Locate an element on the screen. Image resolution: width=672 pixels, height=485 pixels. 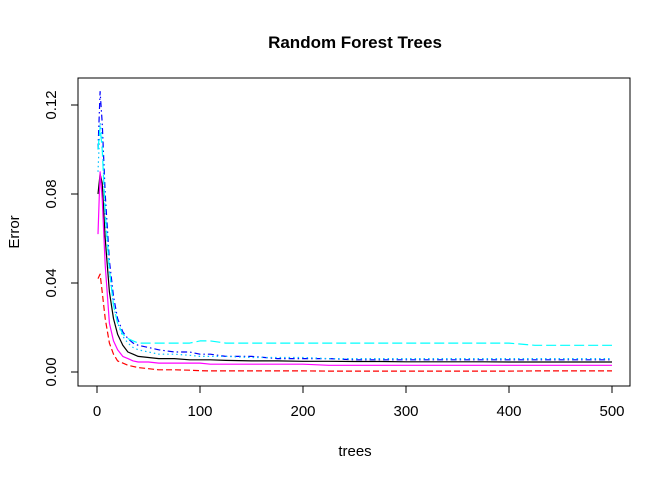
y-tick-label: 0.04 is located at coordinates (51, 282).